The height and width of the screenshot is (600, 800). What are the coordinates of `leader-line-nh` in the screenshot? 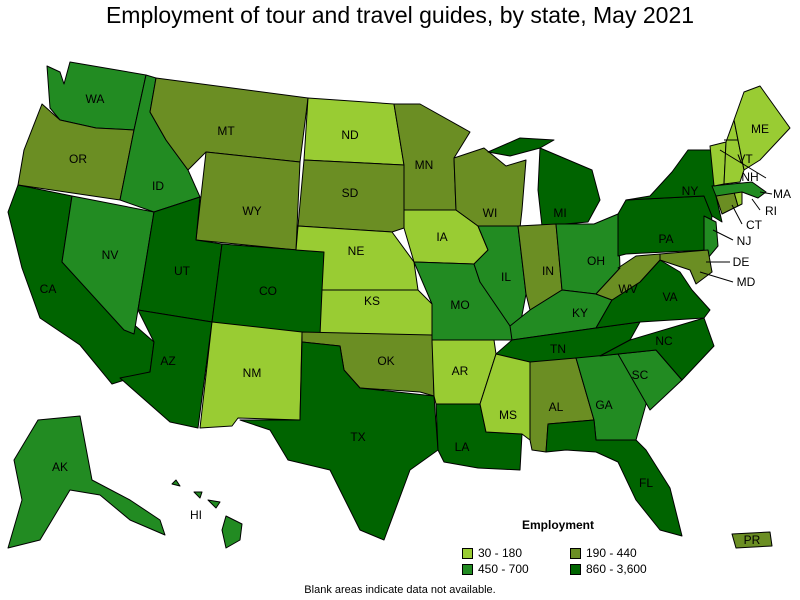 It's located at (743, 164).